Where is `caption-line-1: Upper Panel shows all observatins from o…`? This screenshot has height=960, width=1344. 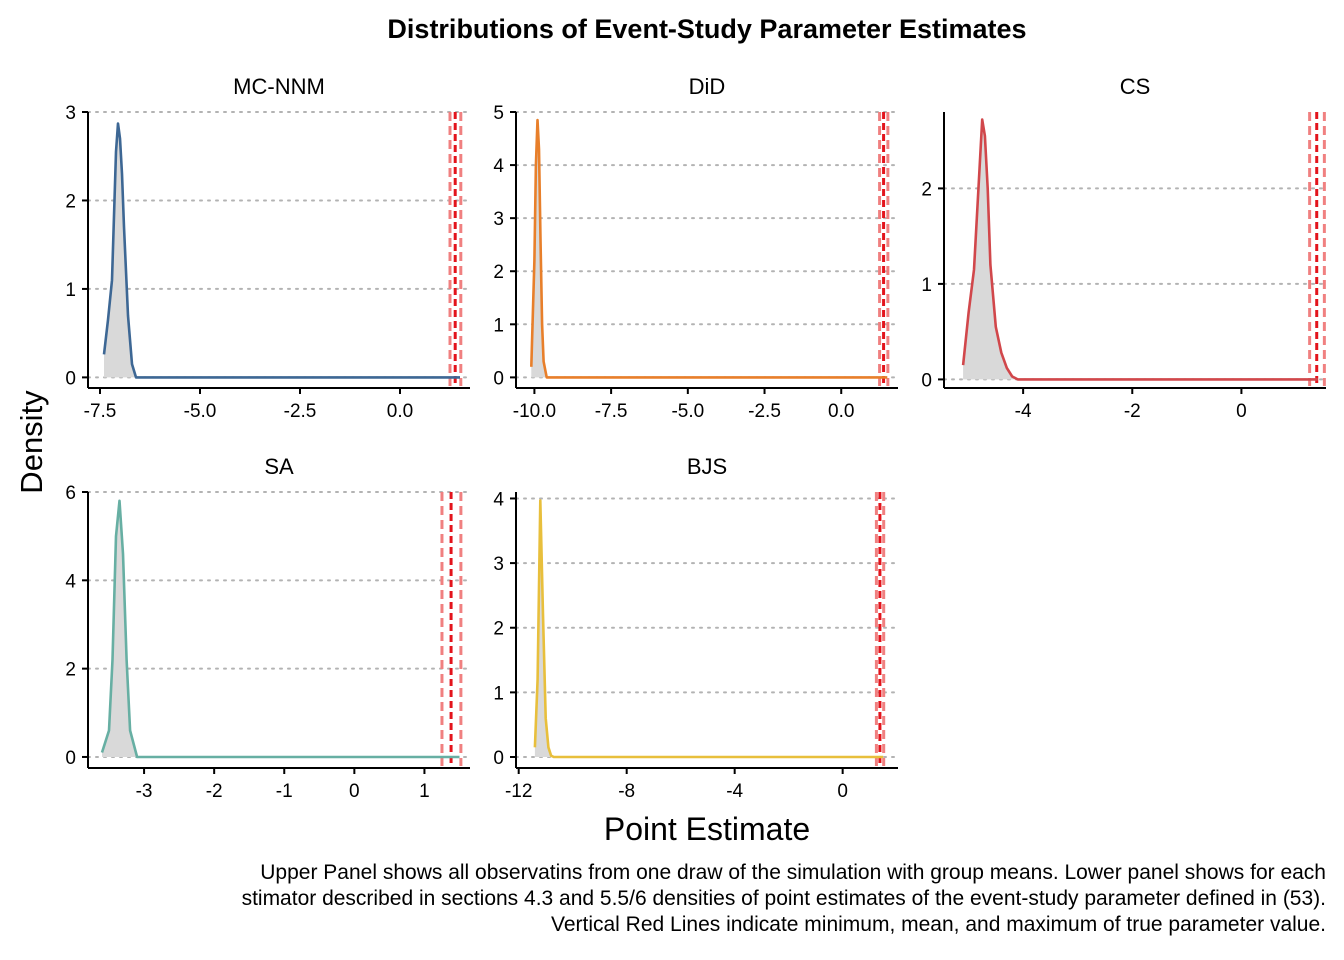 caption-line-1: Upper Panel shows all observatins from o… is located at coordinates (793, 872).